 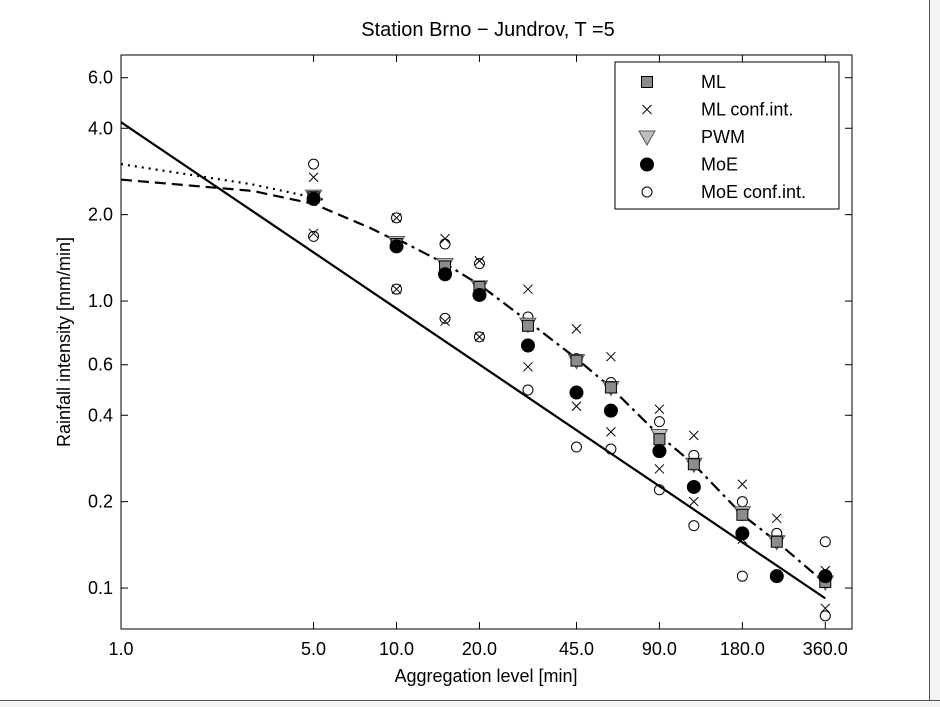 What do you see at coordinates (723, 137) in the screenshot?
I see `legend-label: PWM` at bounding box center [723, 137].